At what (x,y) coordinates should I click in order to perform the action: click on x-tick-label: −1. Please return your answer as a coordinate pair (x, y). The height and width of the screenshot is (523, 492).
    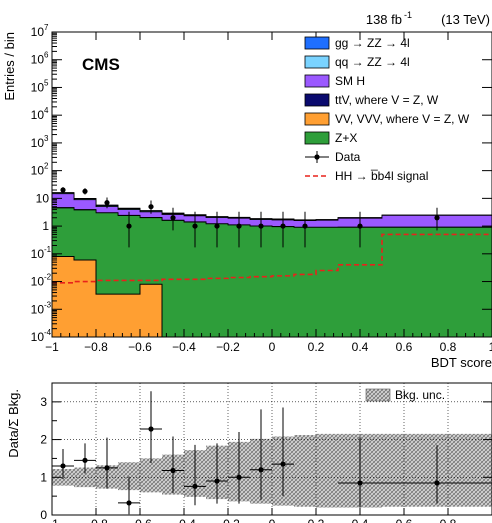
    Looking at the image, I should click on (52, 347).